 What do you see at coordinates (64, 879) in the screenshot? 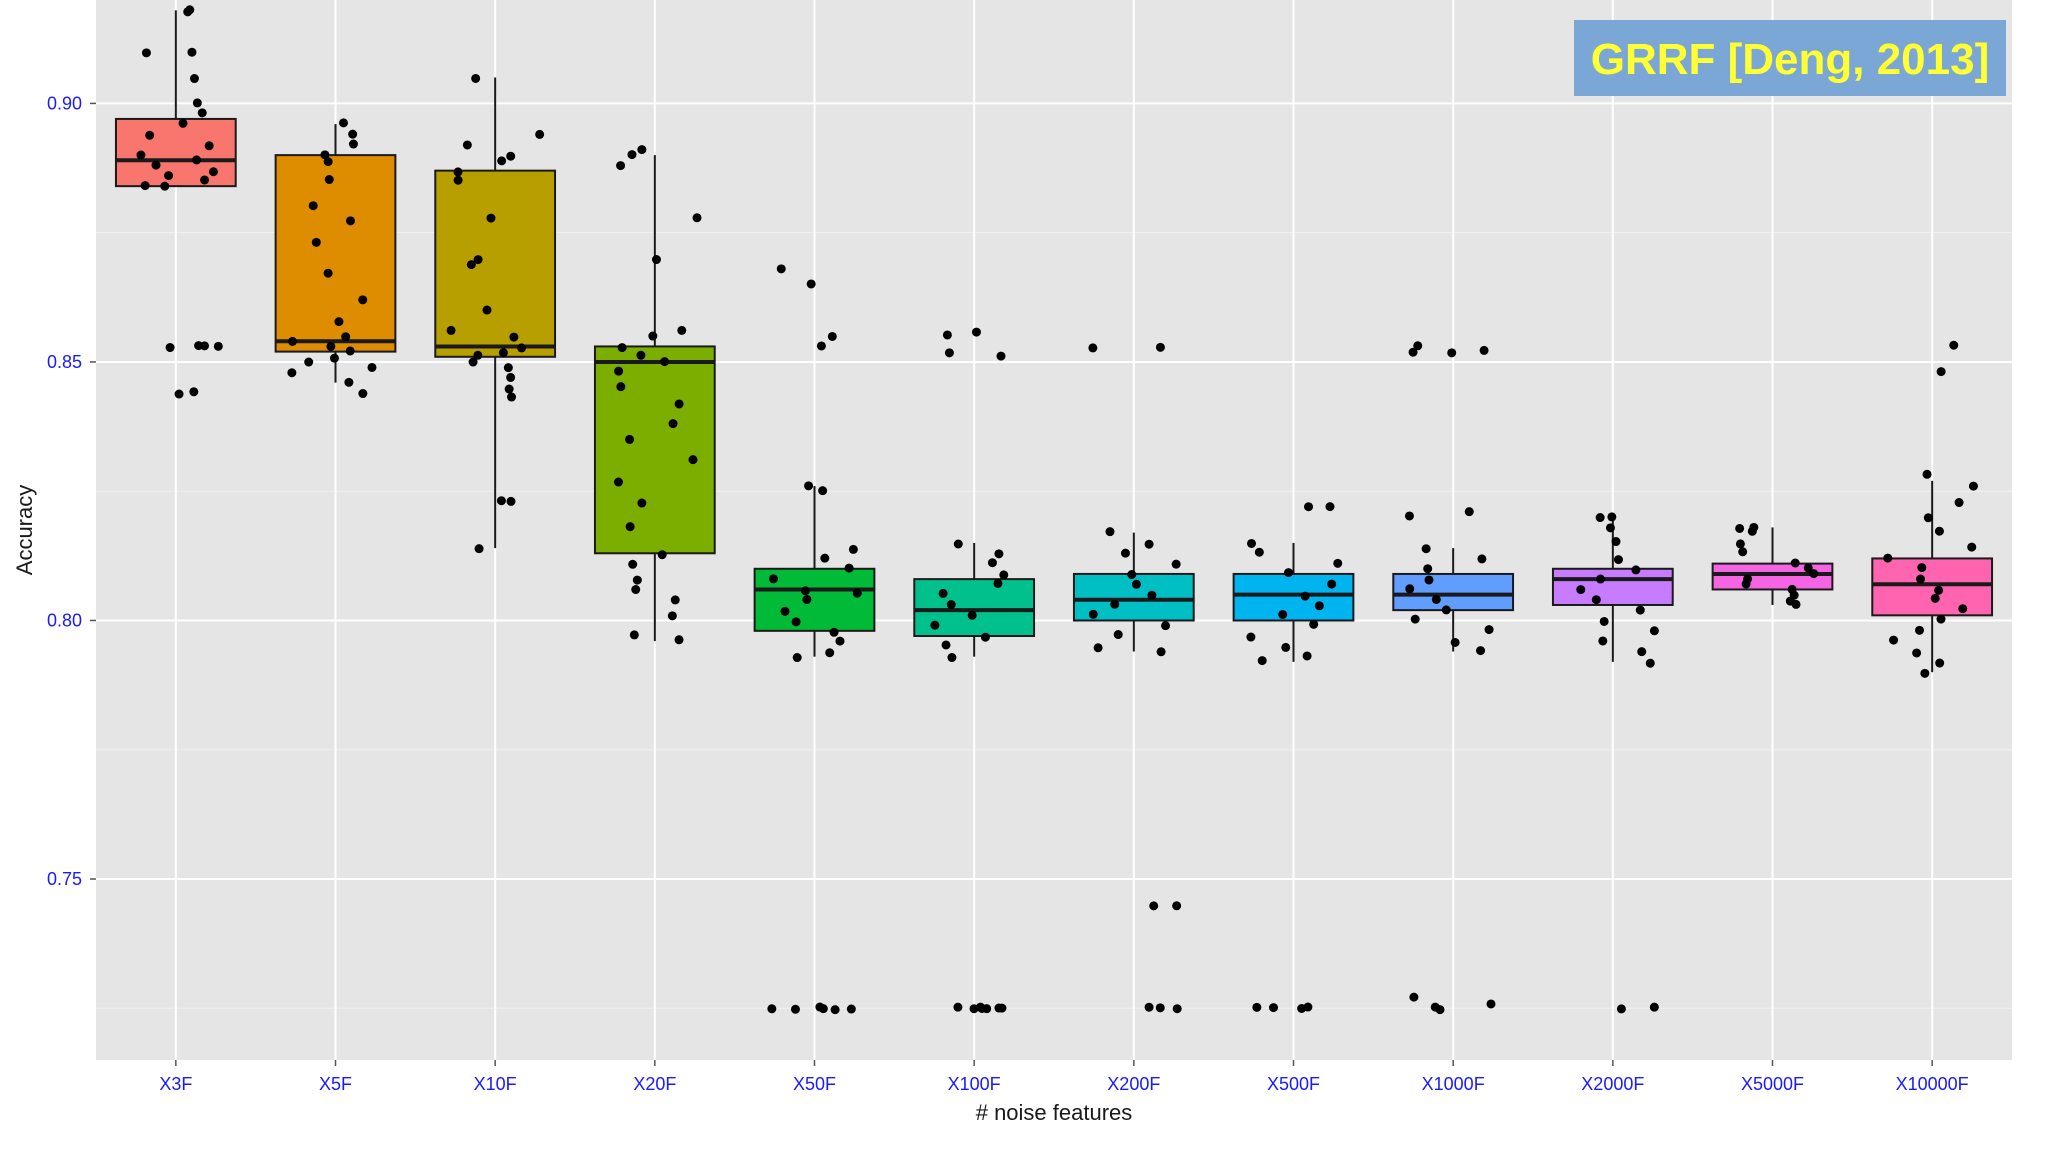
I see `y-tick-label: 0.75` at bounding box center [64, 879].